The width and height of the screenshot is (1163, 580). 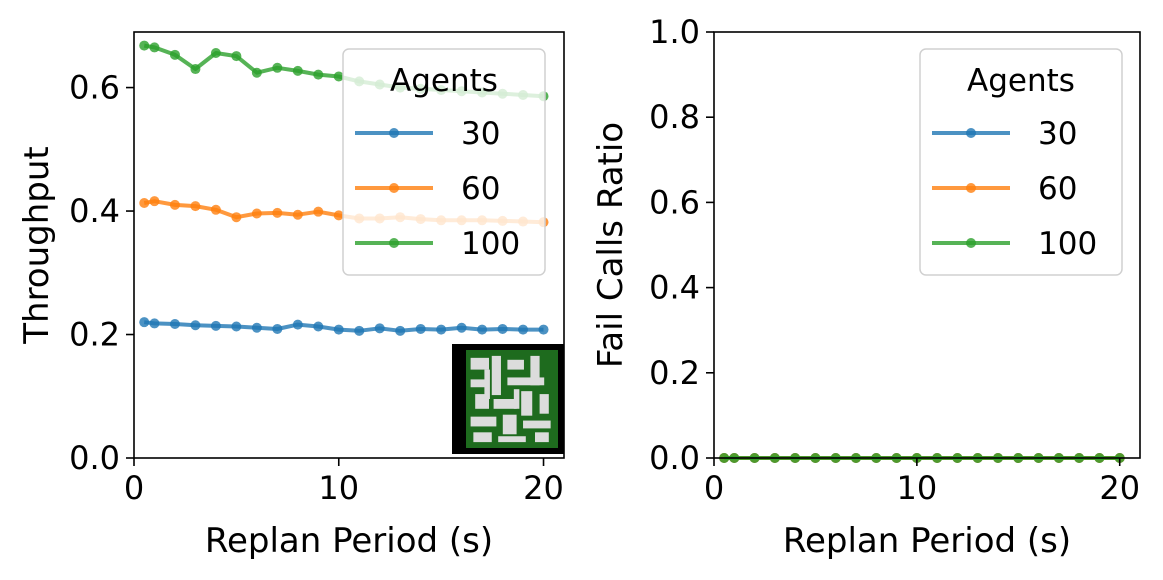 I want to click on y-tick-label: 1.0, so click(x=674, y=32).